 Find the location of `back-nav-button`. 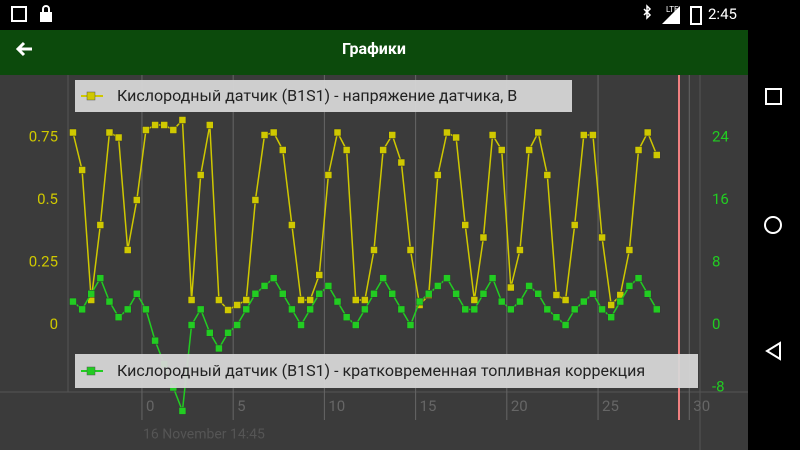

back-nav-button is located at coordinates (773, 351).